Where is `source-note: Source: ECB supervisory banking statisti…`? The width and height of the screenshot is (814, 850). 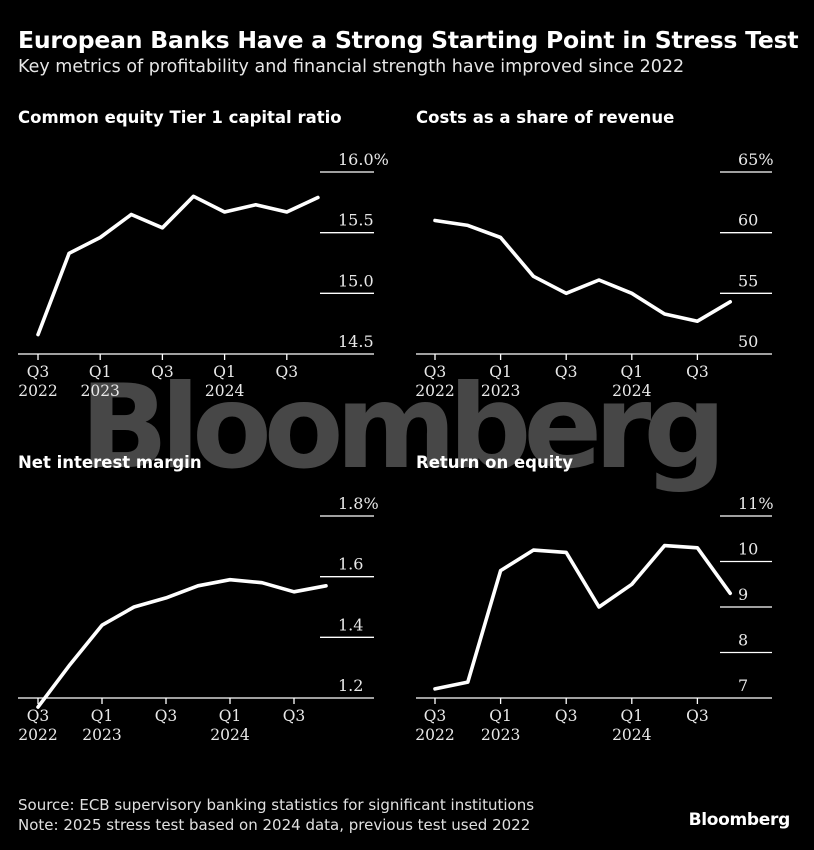
source-note: Source: ECB supervisory banking statisti… is located at coordinates (276, 805).